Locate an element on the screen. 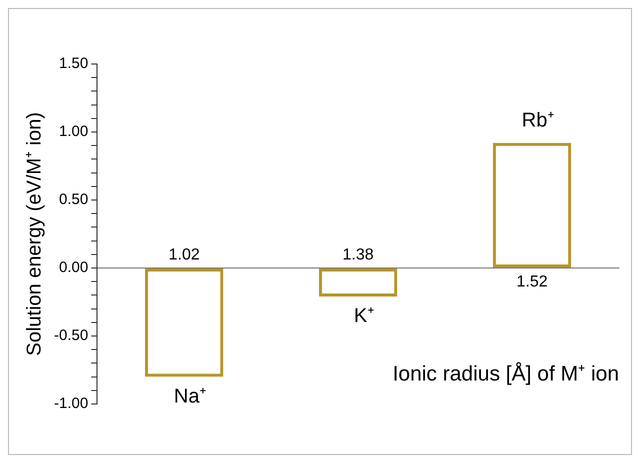  x-axis-title: Ionic radius [Å] of M⁺ ion is located at coordinates (505, 374).